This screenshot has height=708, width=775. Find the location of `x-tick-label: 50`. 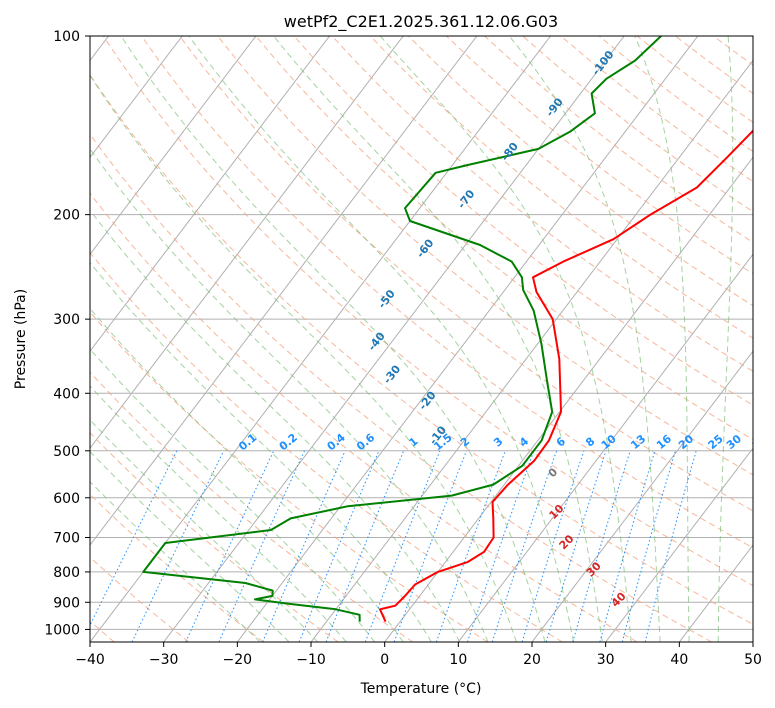

x-tick-label: 50 is located at coordinates (753, 660).